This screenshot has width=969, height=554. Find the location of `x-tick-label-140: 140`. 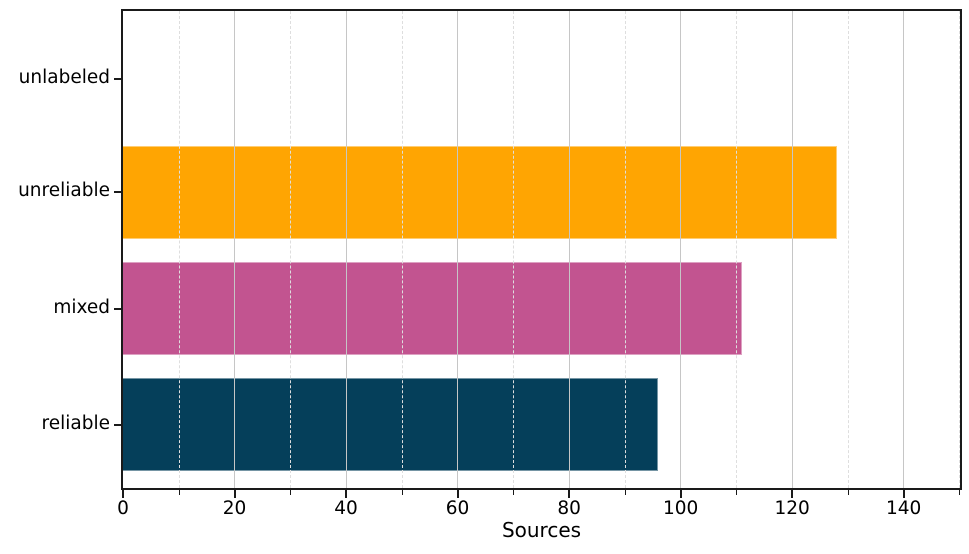

x-tick-label-140: 140 is located at coordinates (904, 508).